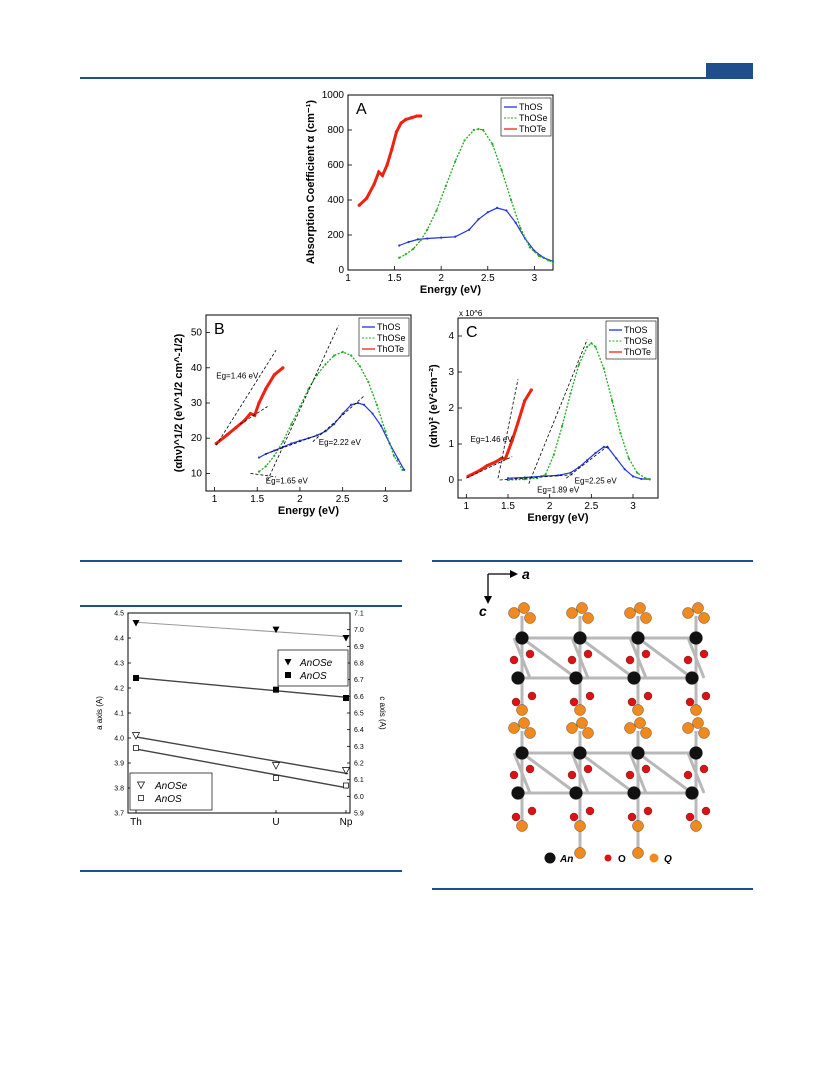 The width and height of the screenshot is (833, 1091). I want to click on y-tick-label: 800, so click(335, 130).